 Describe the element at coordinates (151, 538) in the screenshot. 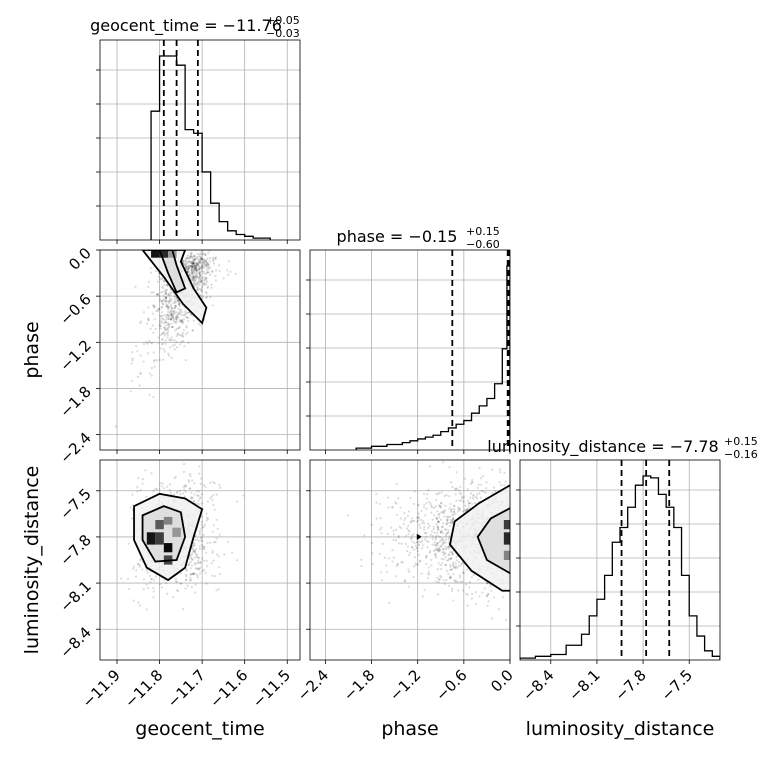

I see `density-cell` at that location.